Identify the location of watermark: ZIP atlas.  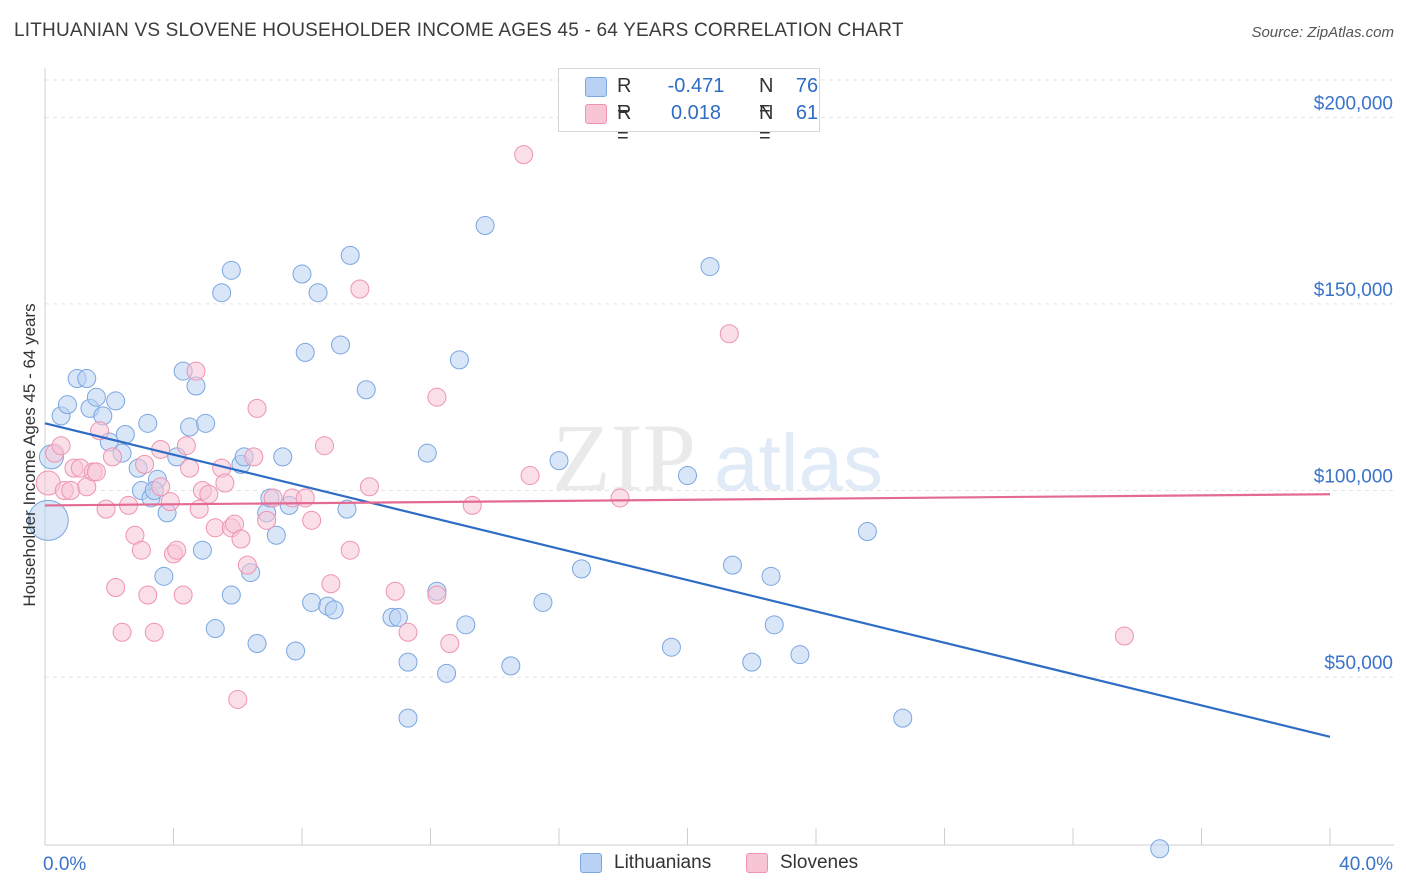
(717, 457).